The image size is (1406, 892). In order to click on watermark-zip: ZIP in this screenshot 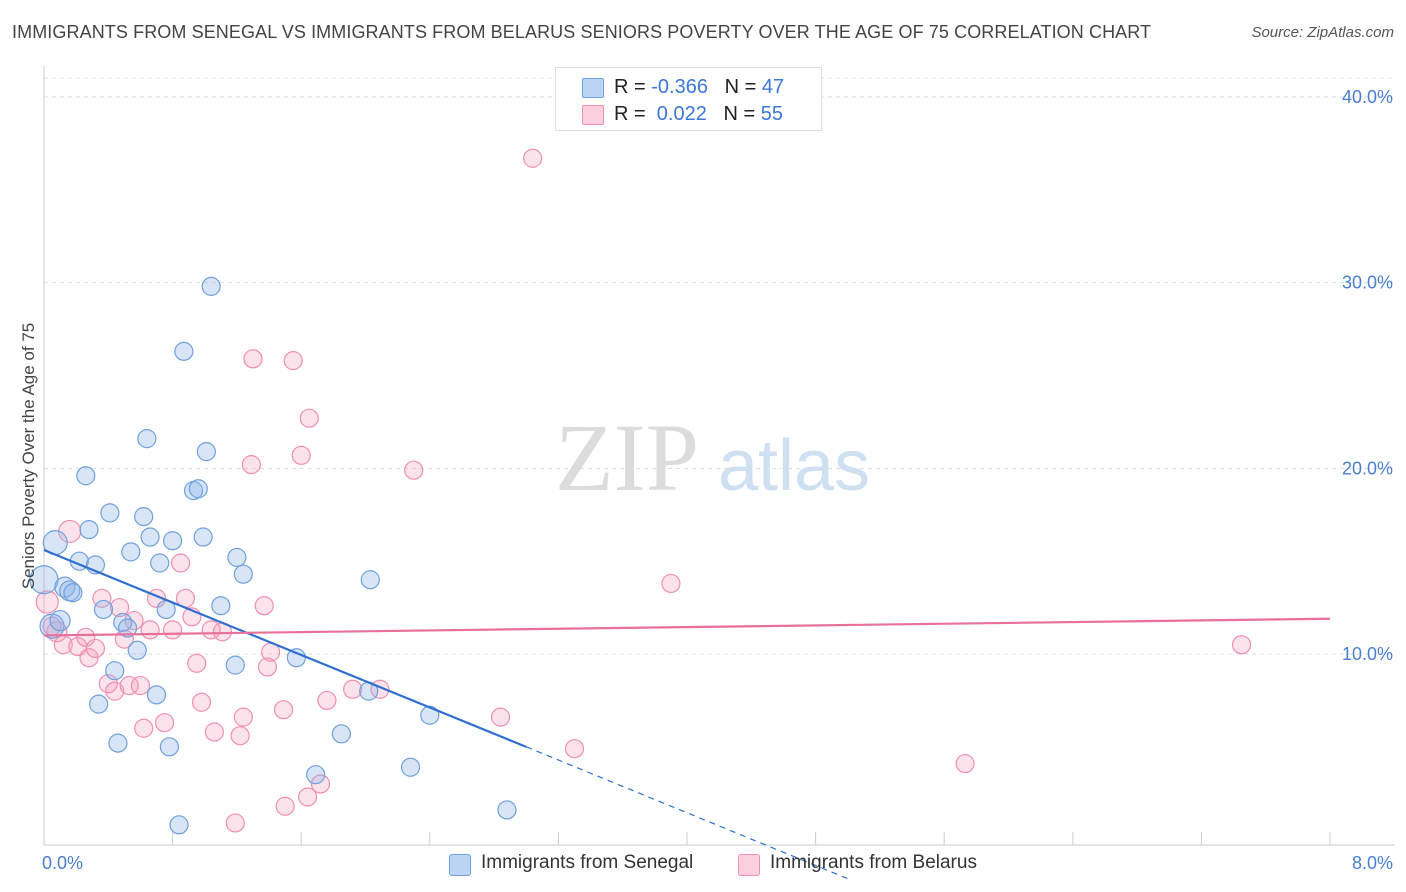, I will do `click(627, 457)`.